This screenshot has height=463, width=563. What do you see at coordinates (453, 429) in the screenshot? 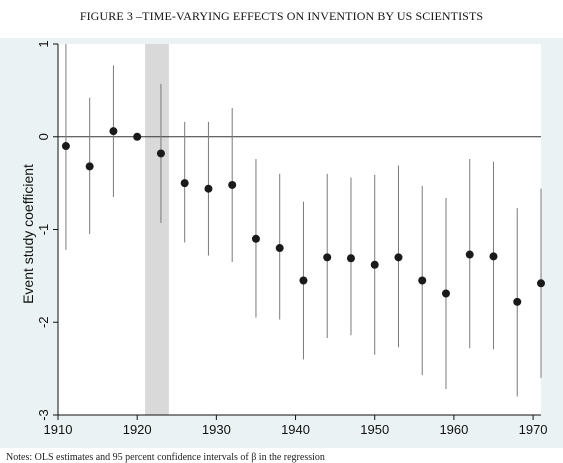
I see `x-tick-label: 1960` at bounding box center [453, 429].